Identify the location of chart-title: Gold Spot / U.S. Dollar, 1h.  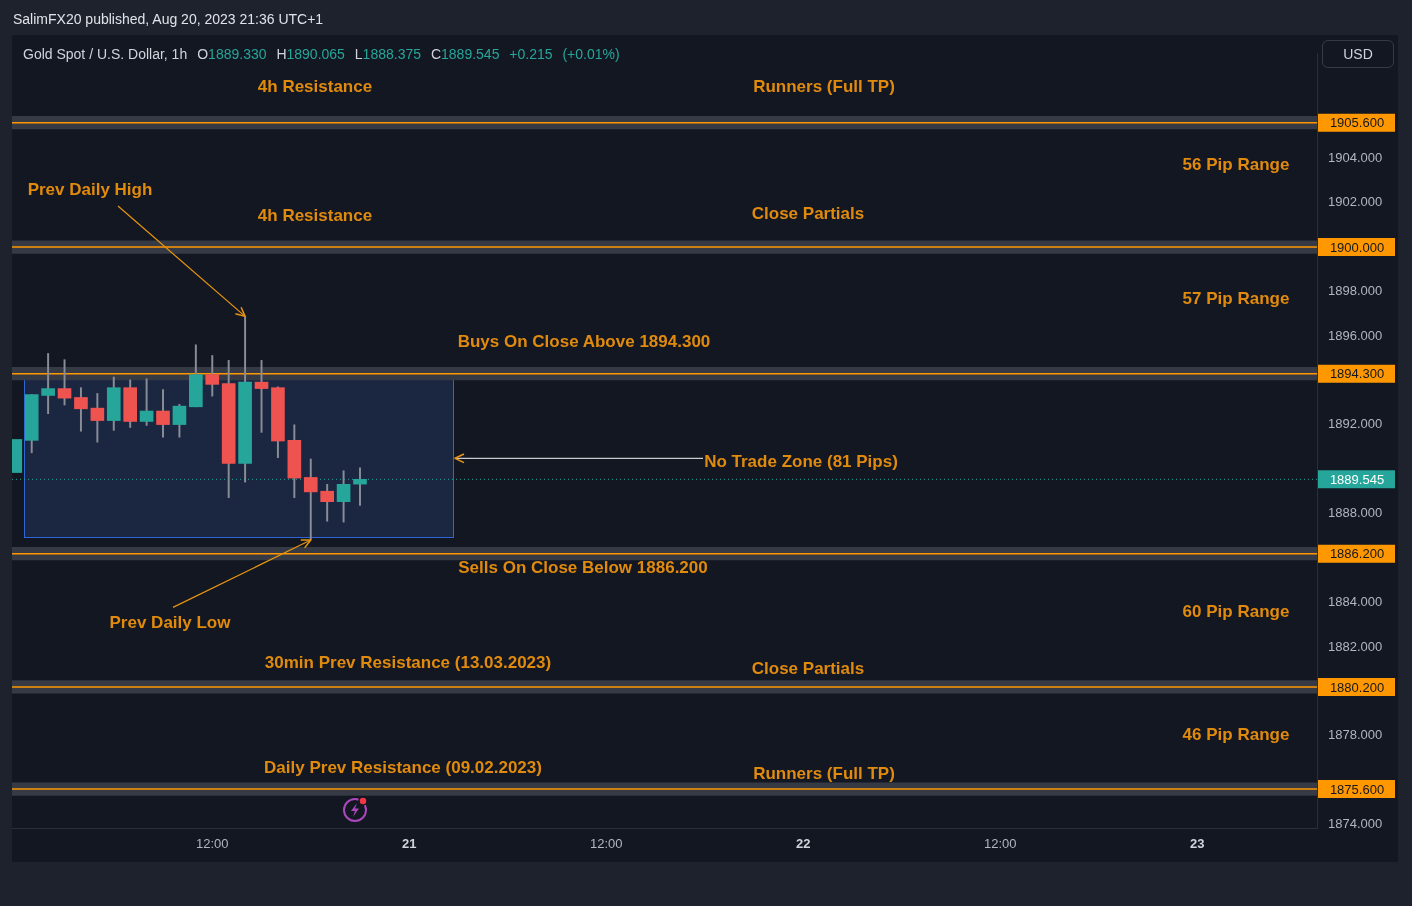
(105, 54).